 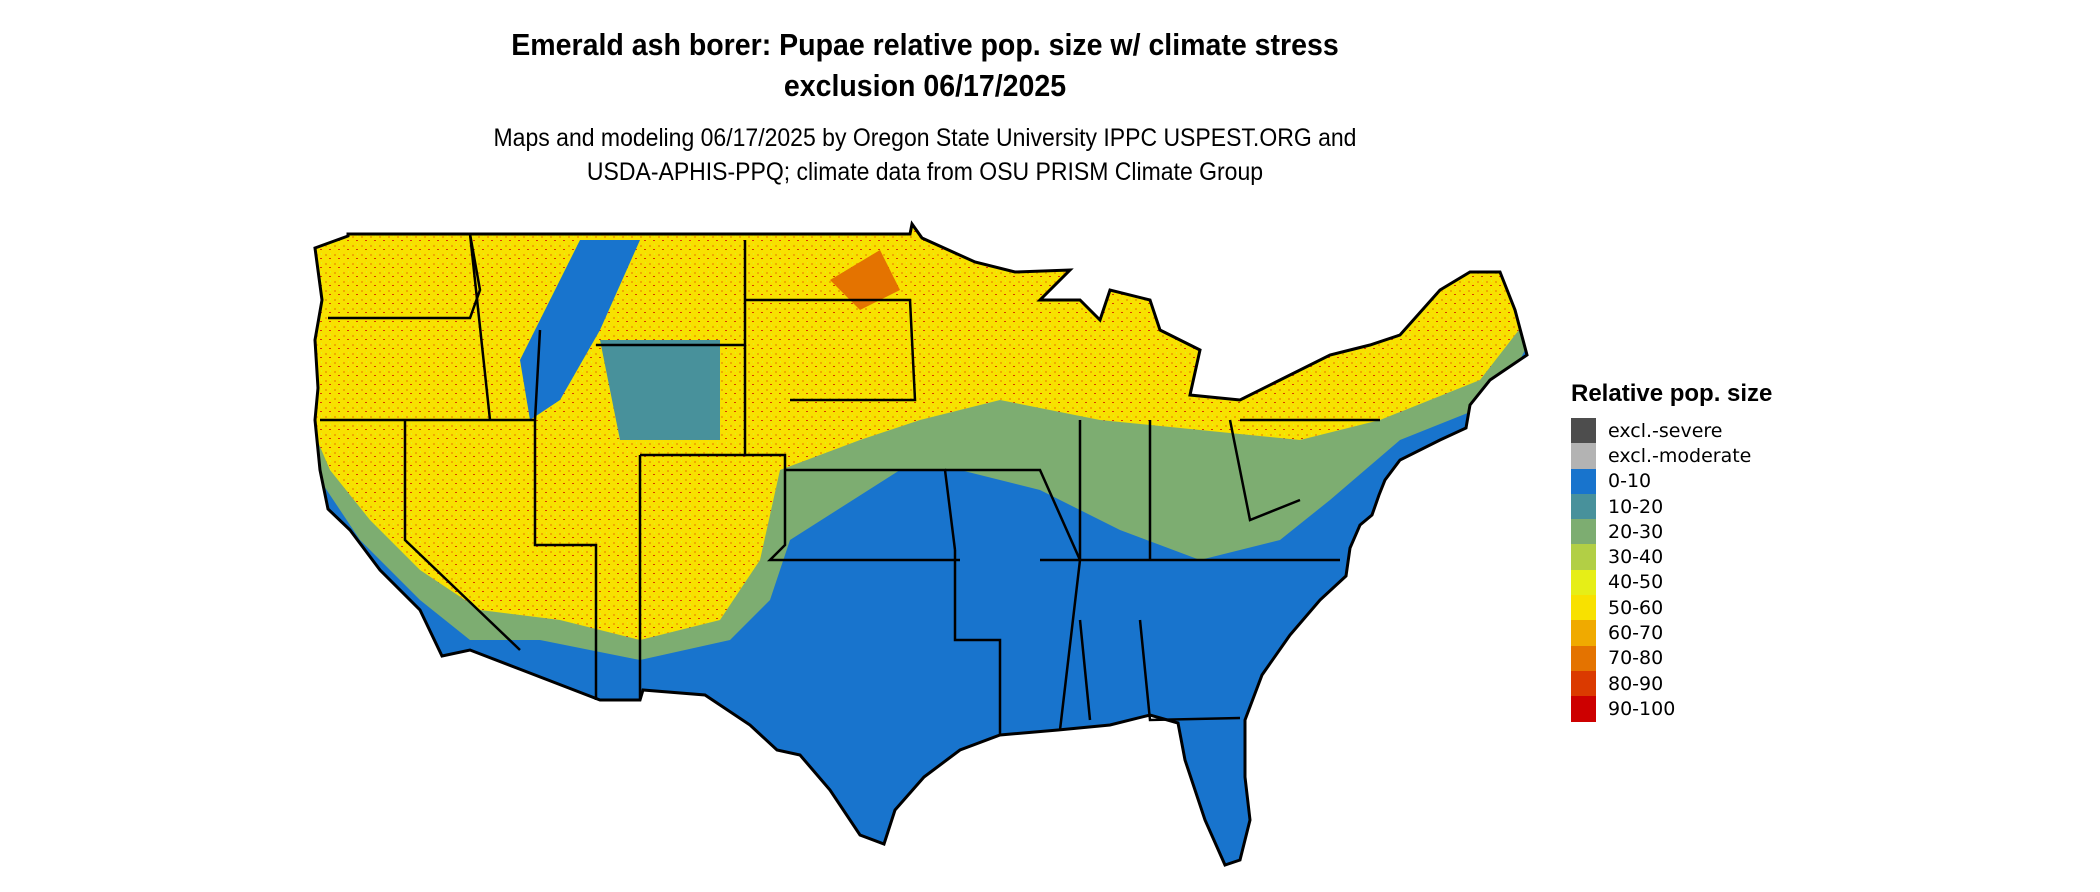 What do you see at coordinates (1671, 506) in the screenshot?
I see `legend-item: 10-20` at bounding box center [1671, 506].